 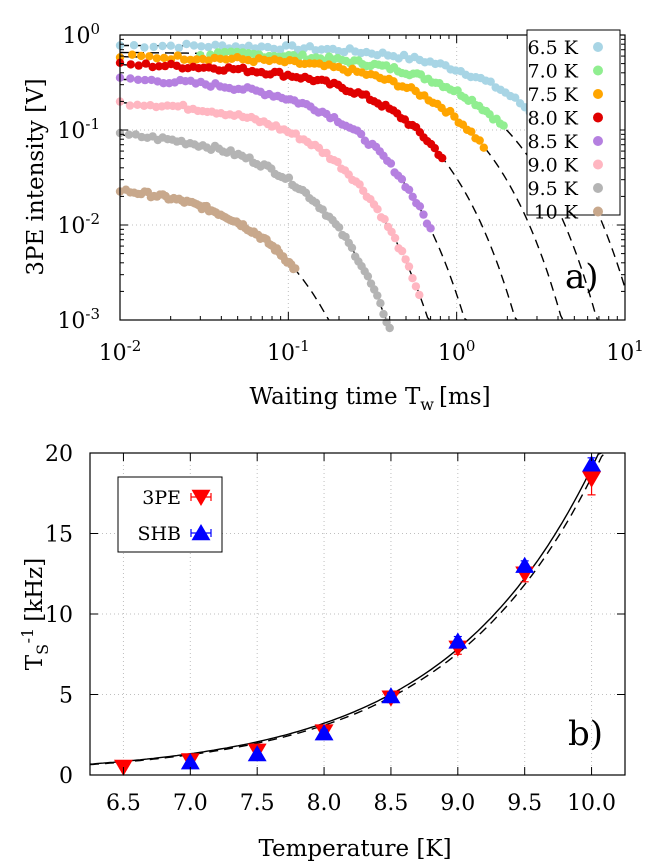 What do you see at coordinates (170, 514) in the screenshot?
I see `panel-b-legend: 3PE SHB` at bounding box center [170, 514].